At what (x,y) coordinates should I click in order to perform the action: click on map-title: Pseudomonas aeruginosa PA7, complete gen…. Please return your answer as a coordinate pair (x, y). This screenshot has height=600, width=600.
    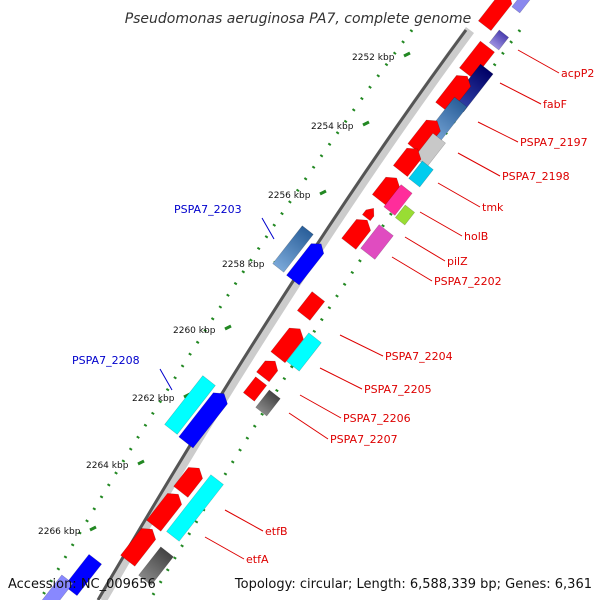
    Looking at the image, I should click on (298, 19).